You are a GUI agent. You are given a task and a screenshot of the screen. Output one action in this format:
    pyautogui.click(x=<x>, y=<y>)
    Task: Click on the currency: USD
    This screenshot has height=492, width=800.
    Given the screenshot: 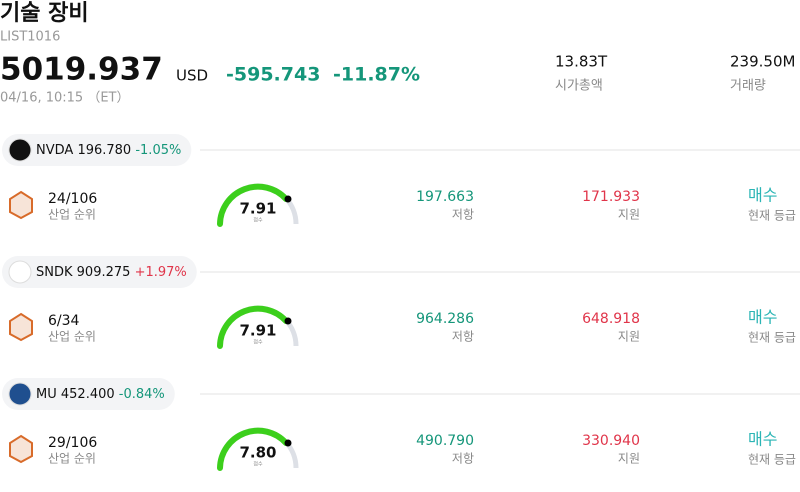 What is the action you would take?
    pyautogui.click(x=192, y=76)
    